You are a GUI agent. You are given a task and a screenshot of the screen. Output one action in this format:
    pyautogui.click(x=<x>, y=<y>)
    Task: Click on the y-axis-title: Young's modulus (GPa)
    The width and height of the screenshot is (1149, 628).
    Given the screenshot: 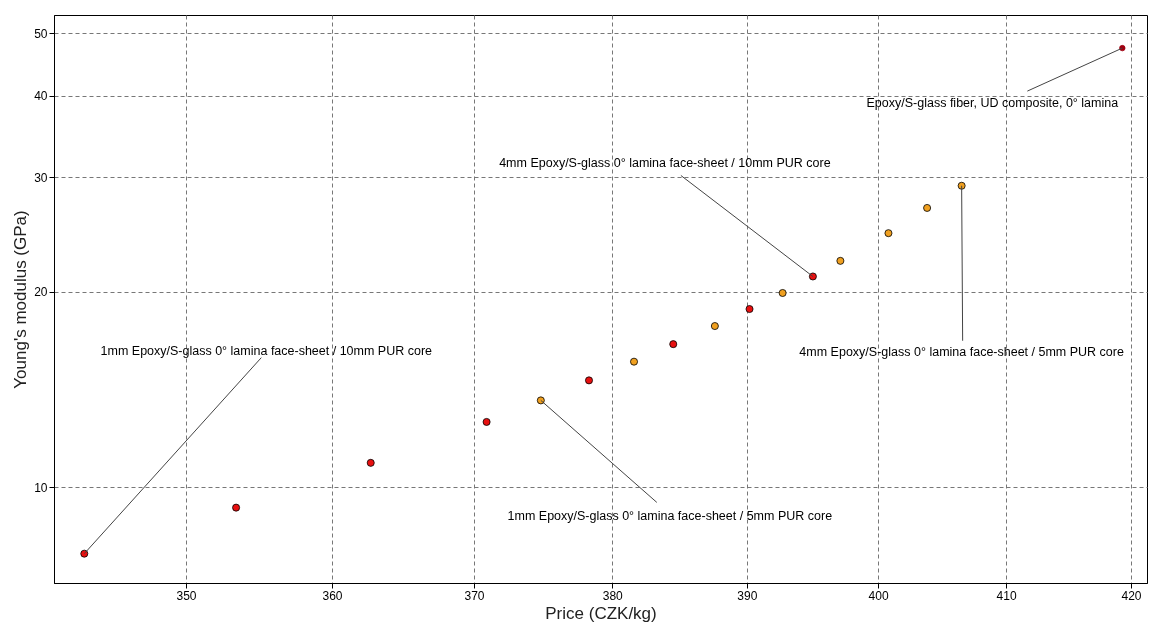 What is the action you would take?
    pyautogui.click(x=21, y=299)
    